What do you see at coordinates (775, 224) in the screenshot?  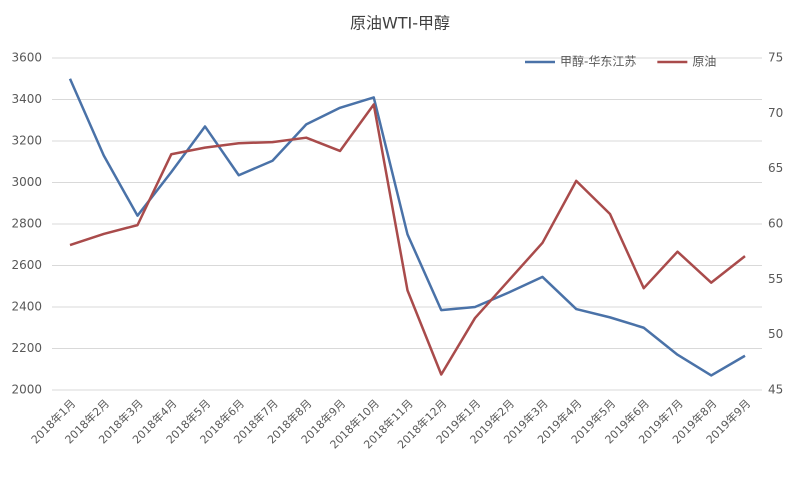 I see `y2-tick-label: 60` at bounding box center [775, 224].